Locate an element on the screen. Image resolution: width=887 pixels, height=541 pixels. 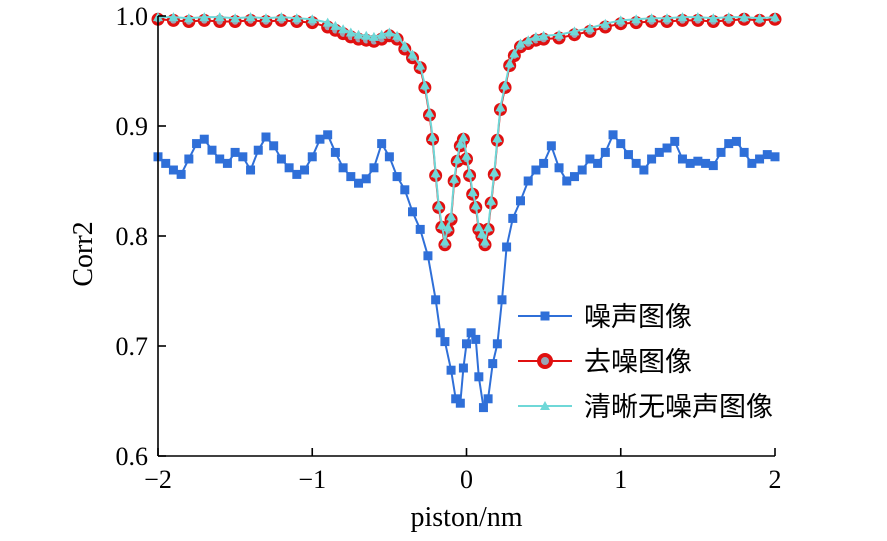
legend-label-3: 清晰无噪声图像 is located at coordinates (678, 407).